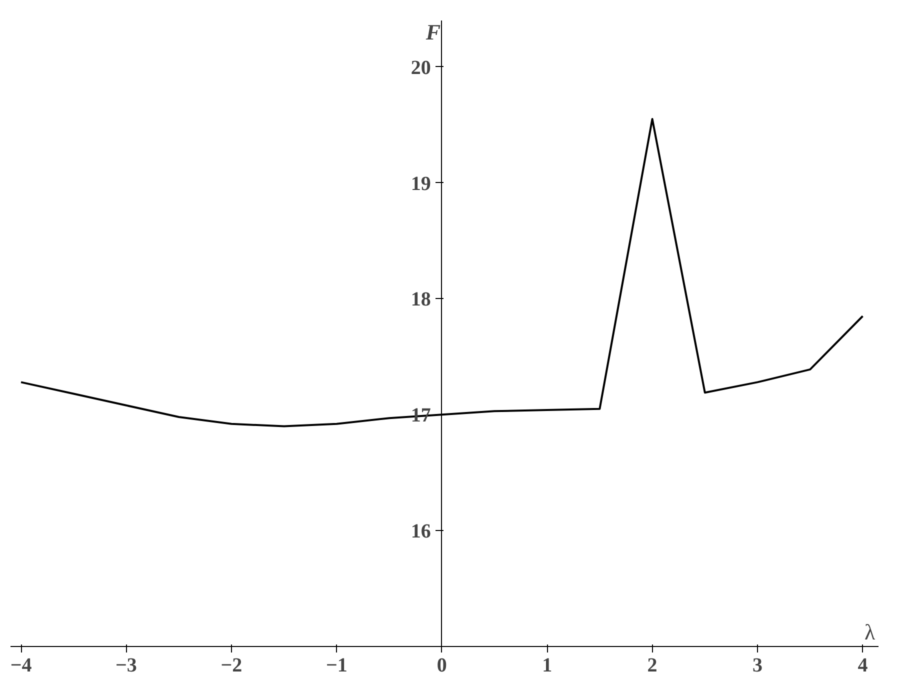 Image resolution: width=918 pixels, height=681 pixels. What do you see at coordinates (420, 183) in the screenshot?
I see `y-tick-label: 19` at bounding box center [420, 183].